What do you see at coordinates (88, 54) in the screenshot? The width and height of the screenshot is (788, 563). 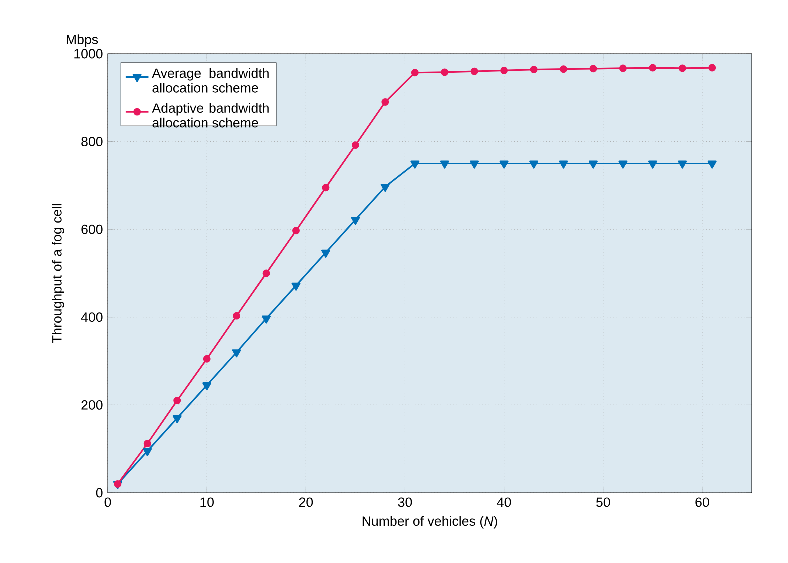 I see `y-tick-label: 1000` at bounding box center [88, 54].